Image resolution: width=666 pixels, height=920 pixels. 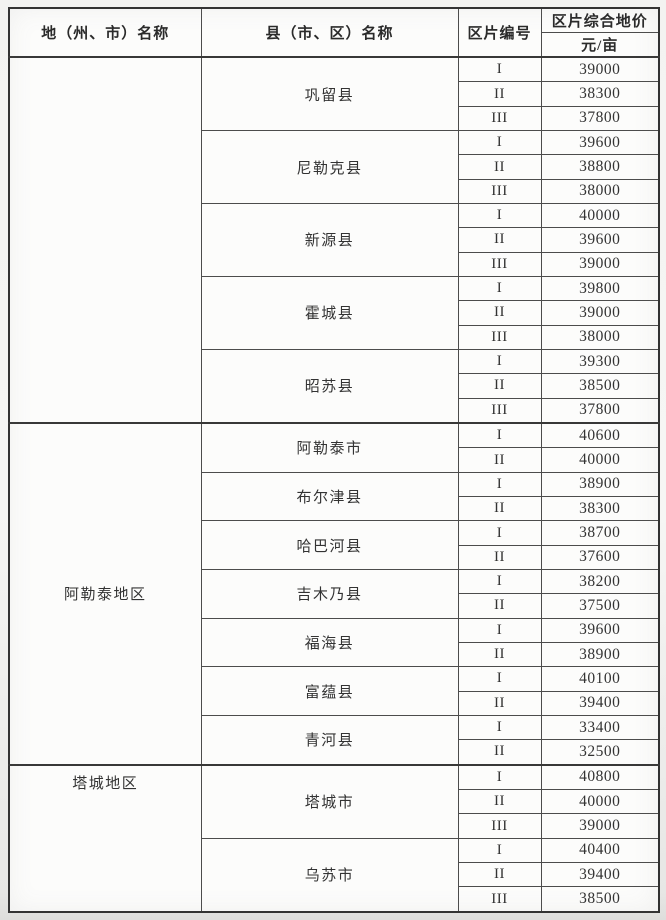 What do you see at coordinates (499, 32) in the screenshot?
I see `col-header-zone-number: 区片编号` at bounding box center [499, 32].